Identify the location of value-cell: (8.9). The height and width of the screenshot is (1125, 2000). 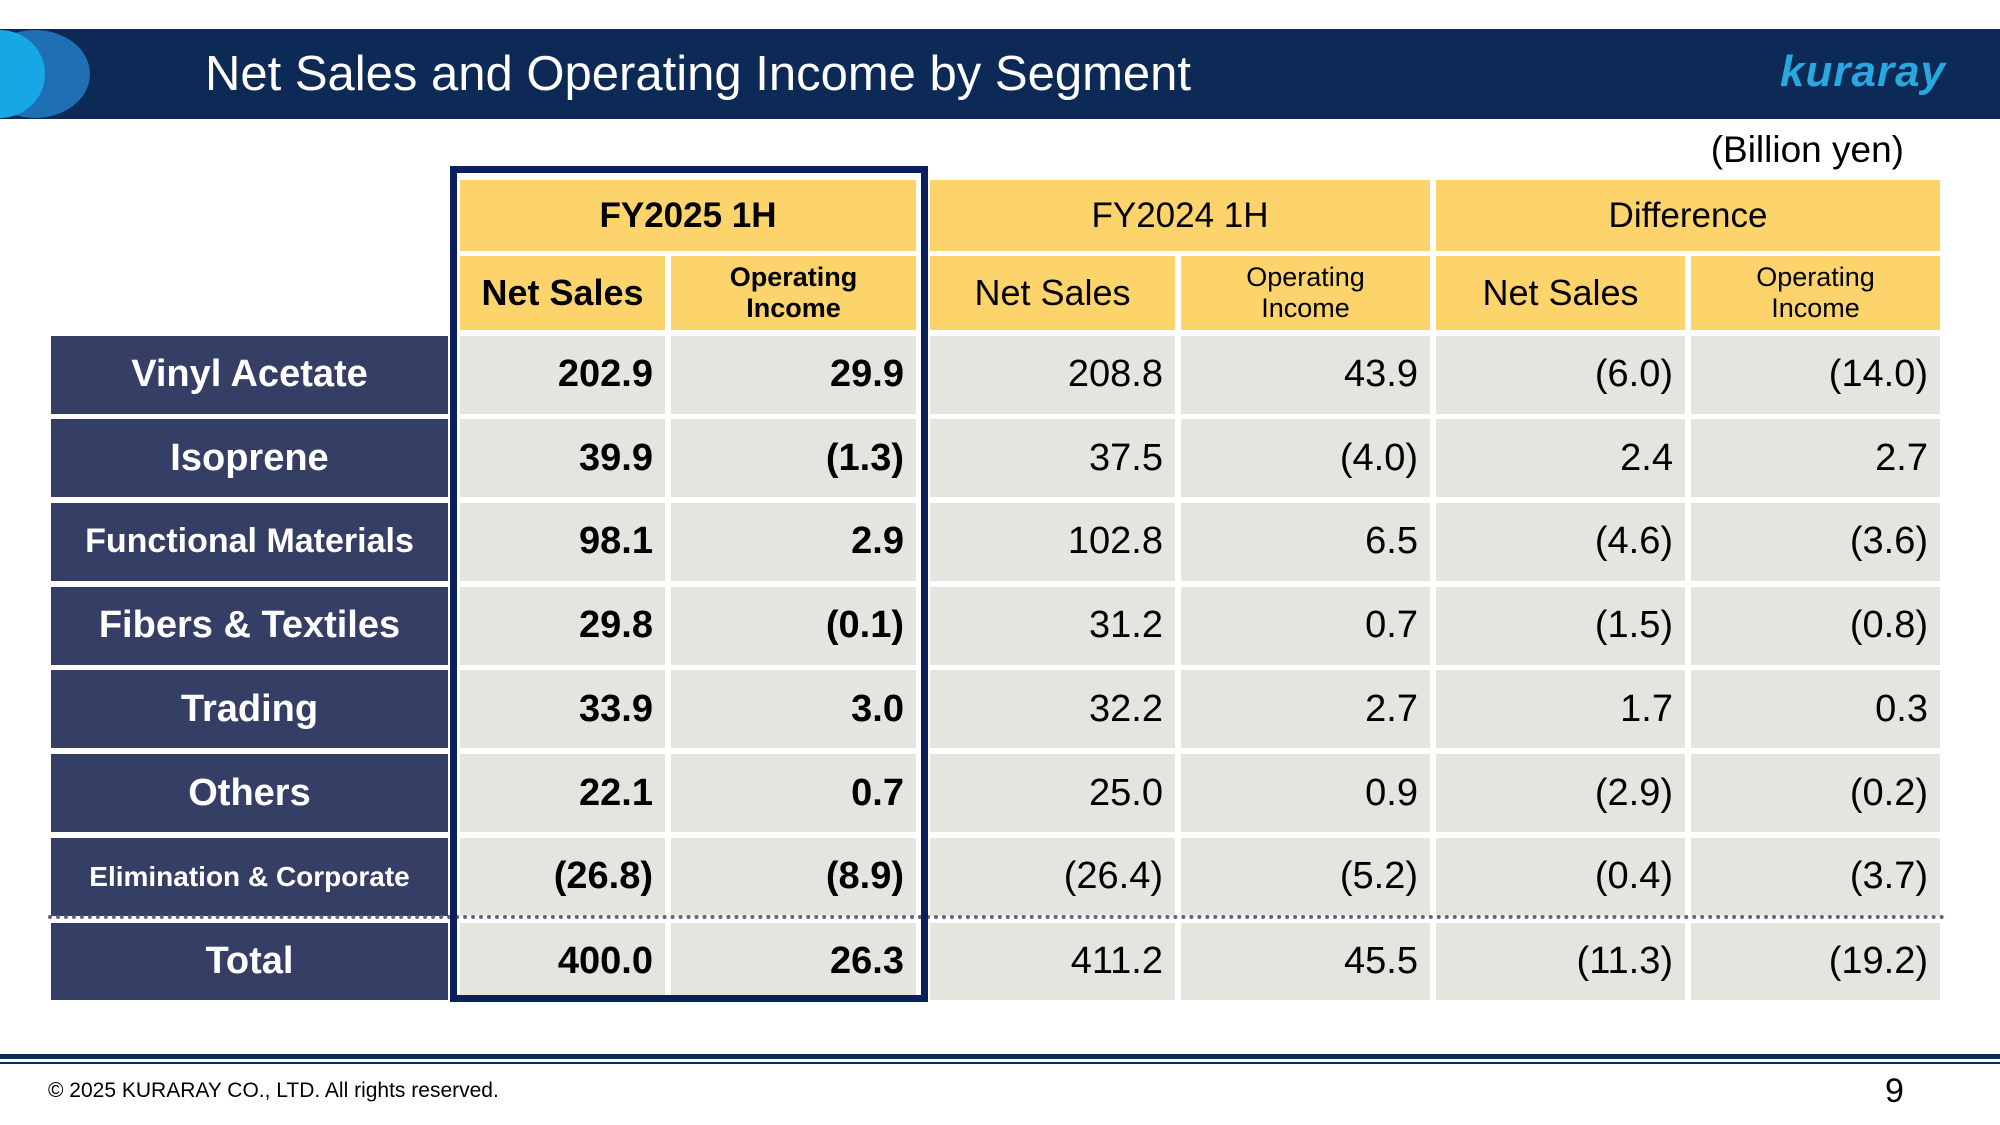
(793, 876).